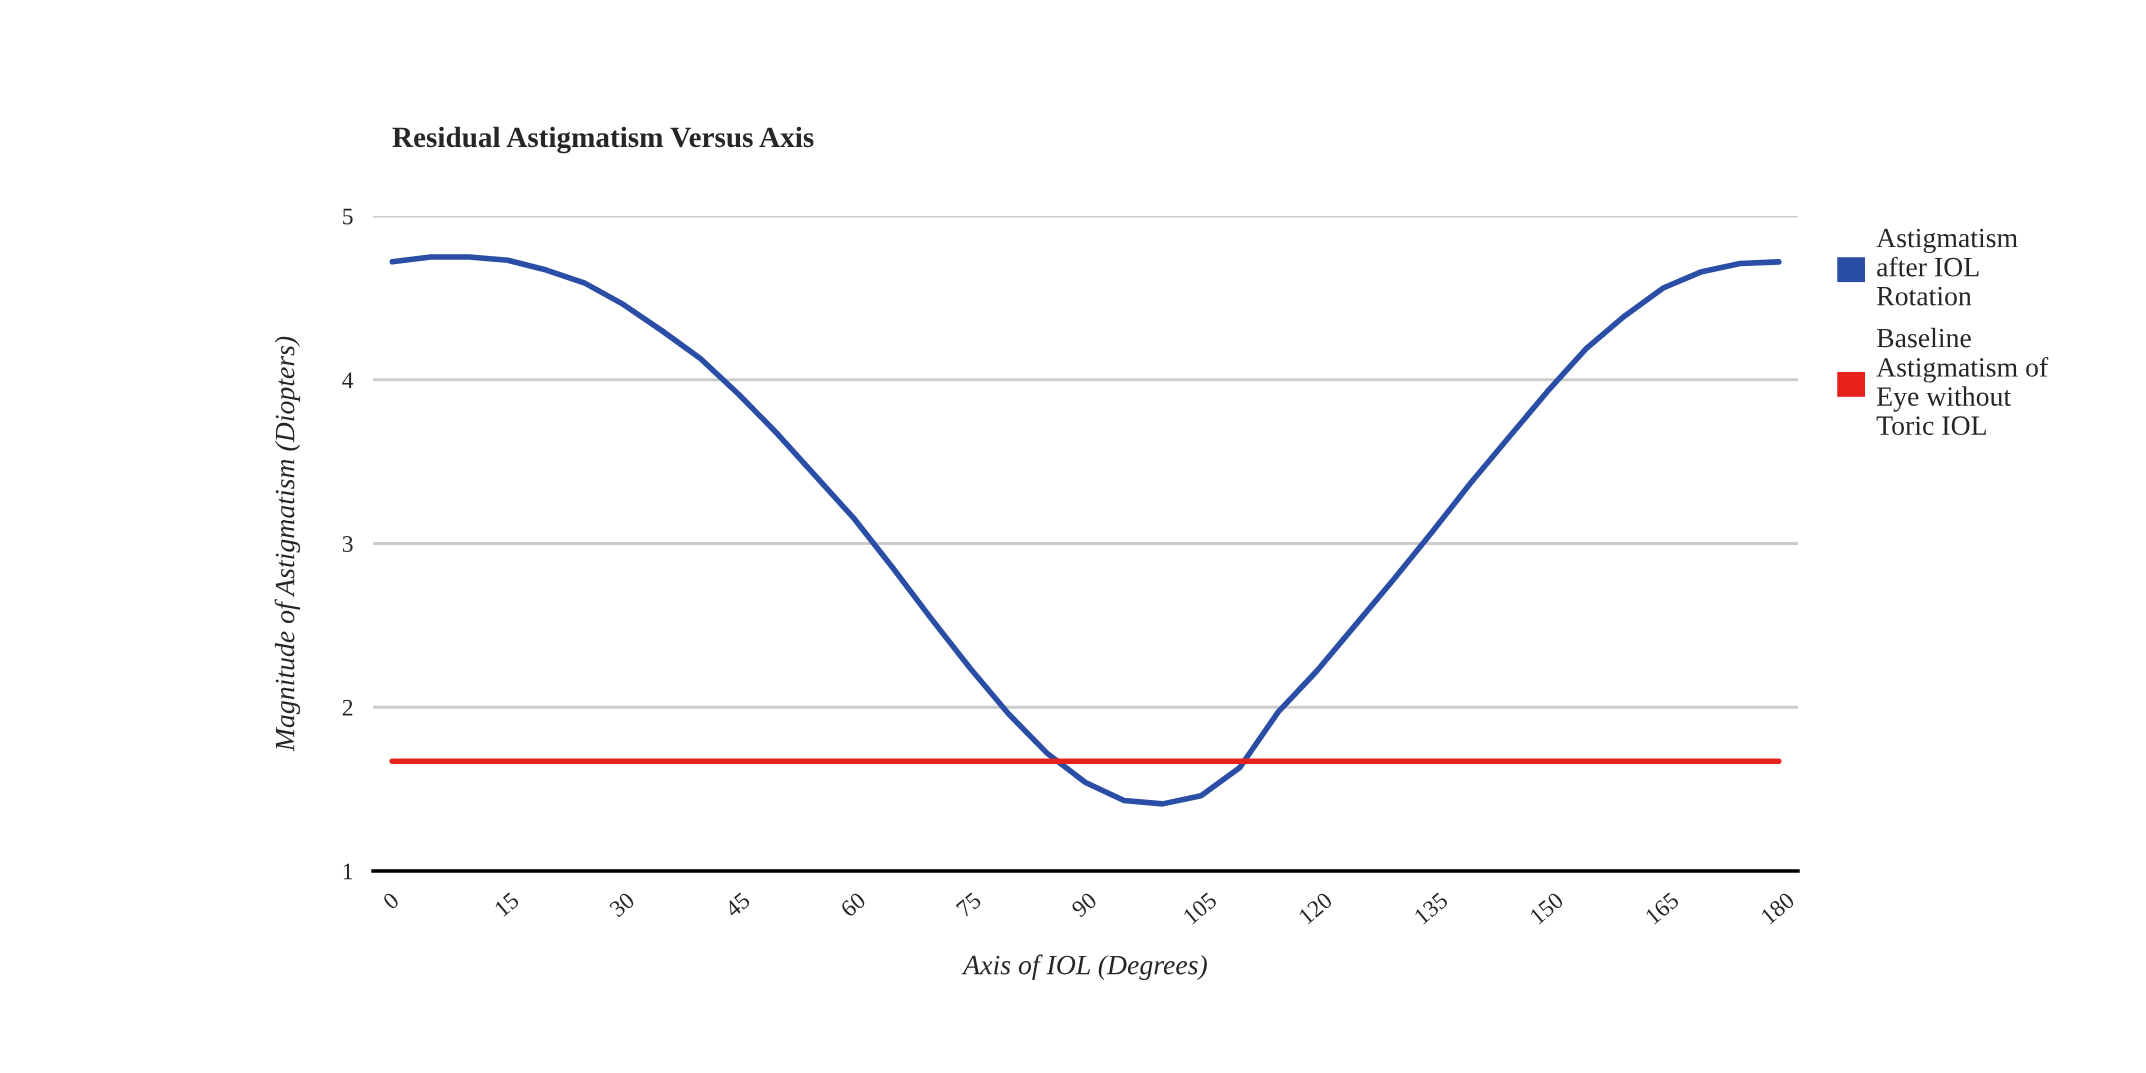 The image size is (2146, 1073). Describe the element at coordinates (969, 904) in the screenshot. I see `x-tick-label: 75` at that location.